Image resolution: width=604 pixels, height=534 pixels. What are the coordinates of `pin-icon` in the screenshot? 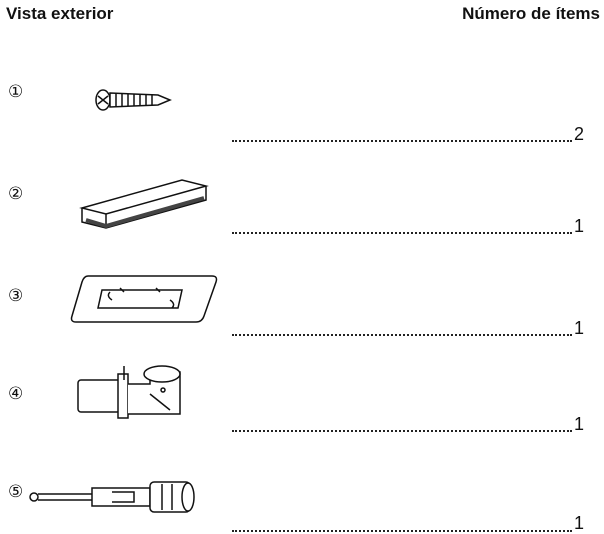 It's located at (112, 497).